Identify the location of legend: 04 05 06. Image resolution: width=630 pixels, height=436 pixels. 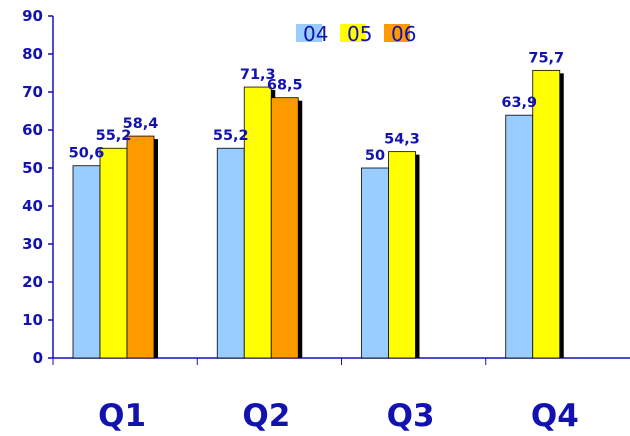
(356, 34).